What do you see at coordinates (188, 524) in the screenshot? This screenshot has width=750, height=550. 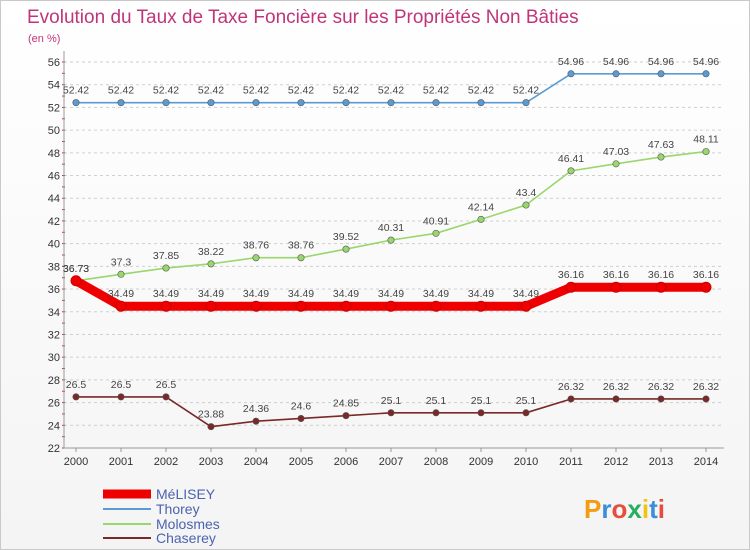 I see `legend-label-molosmes: Molosmes` at bounding box center [188, 524].